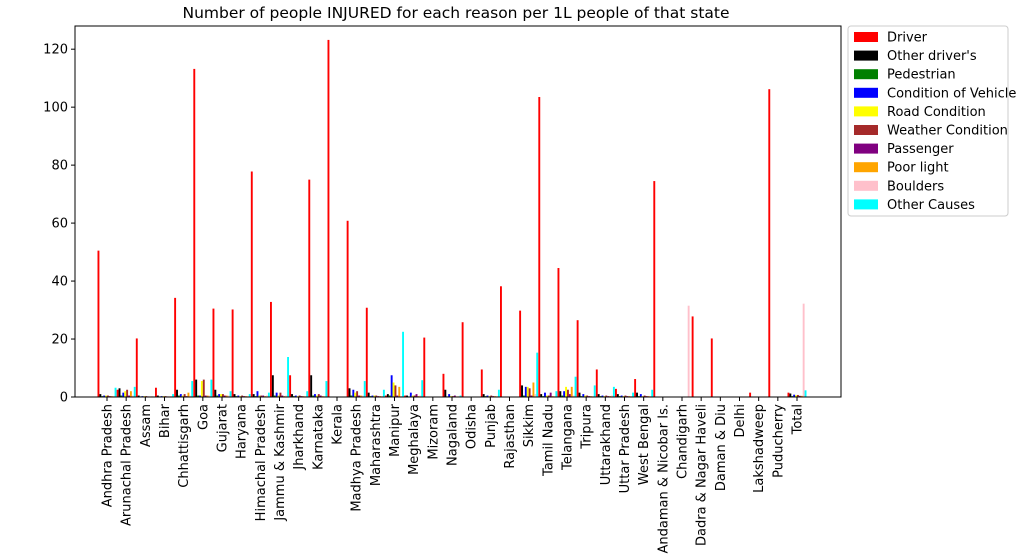 This screenshot has height=554, width=1029. Describe the element at coordinates (918, 168) in the screenshot. I see `legend-label: Poor light` at that location.